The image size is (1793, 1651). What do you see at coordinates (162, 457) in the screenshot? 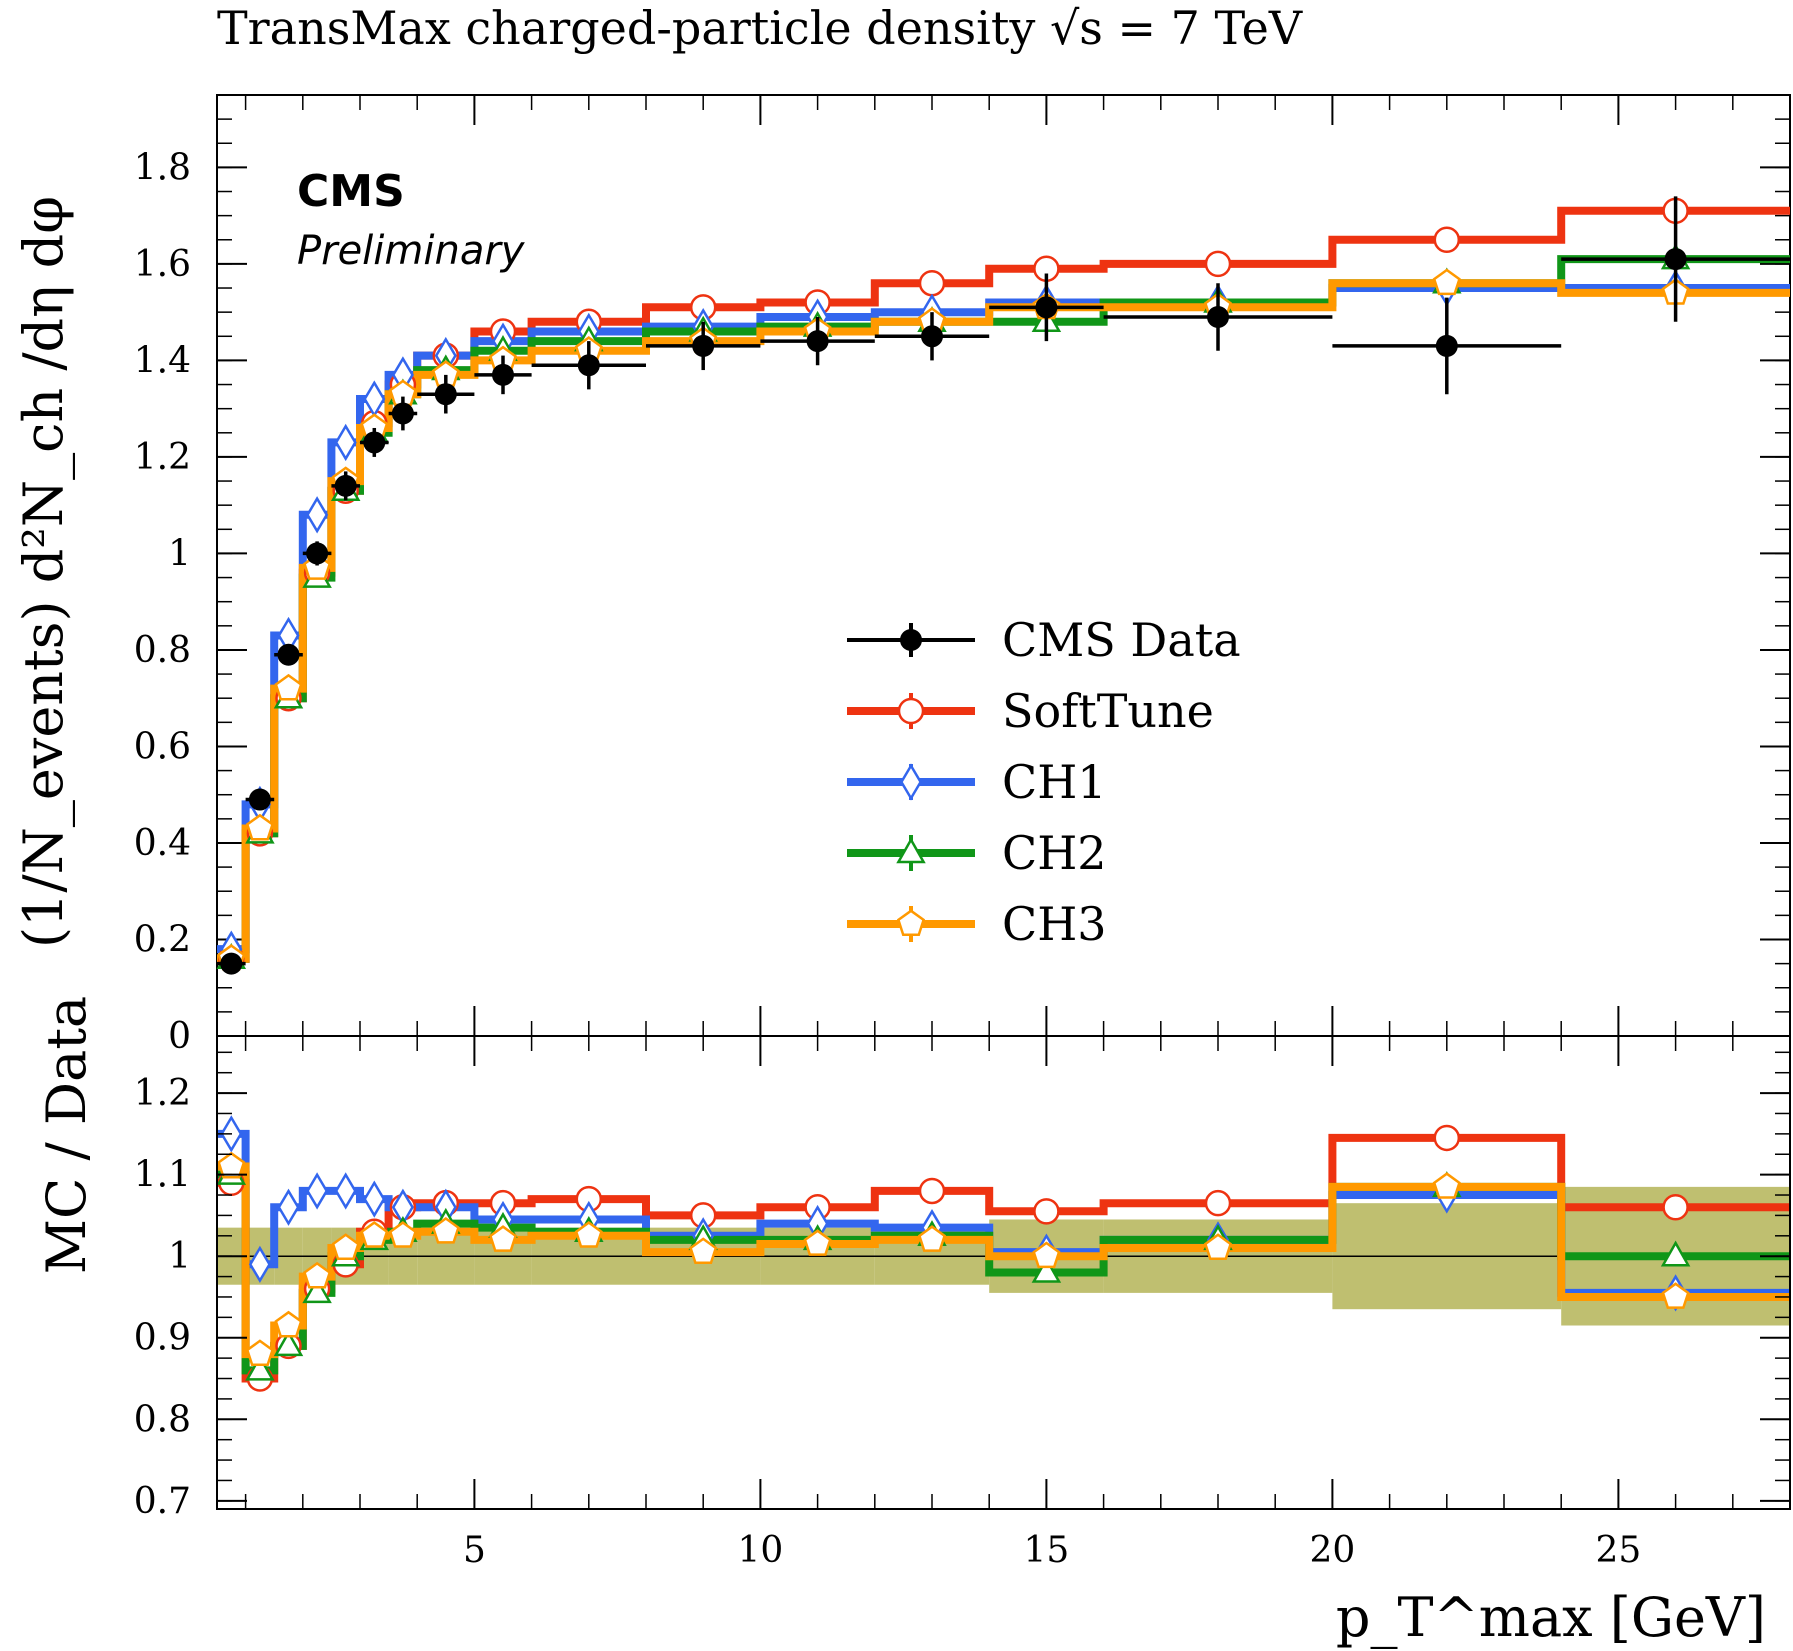
I see `main-ytick-label: 1.2` at bounding box center [162, 457].